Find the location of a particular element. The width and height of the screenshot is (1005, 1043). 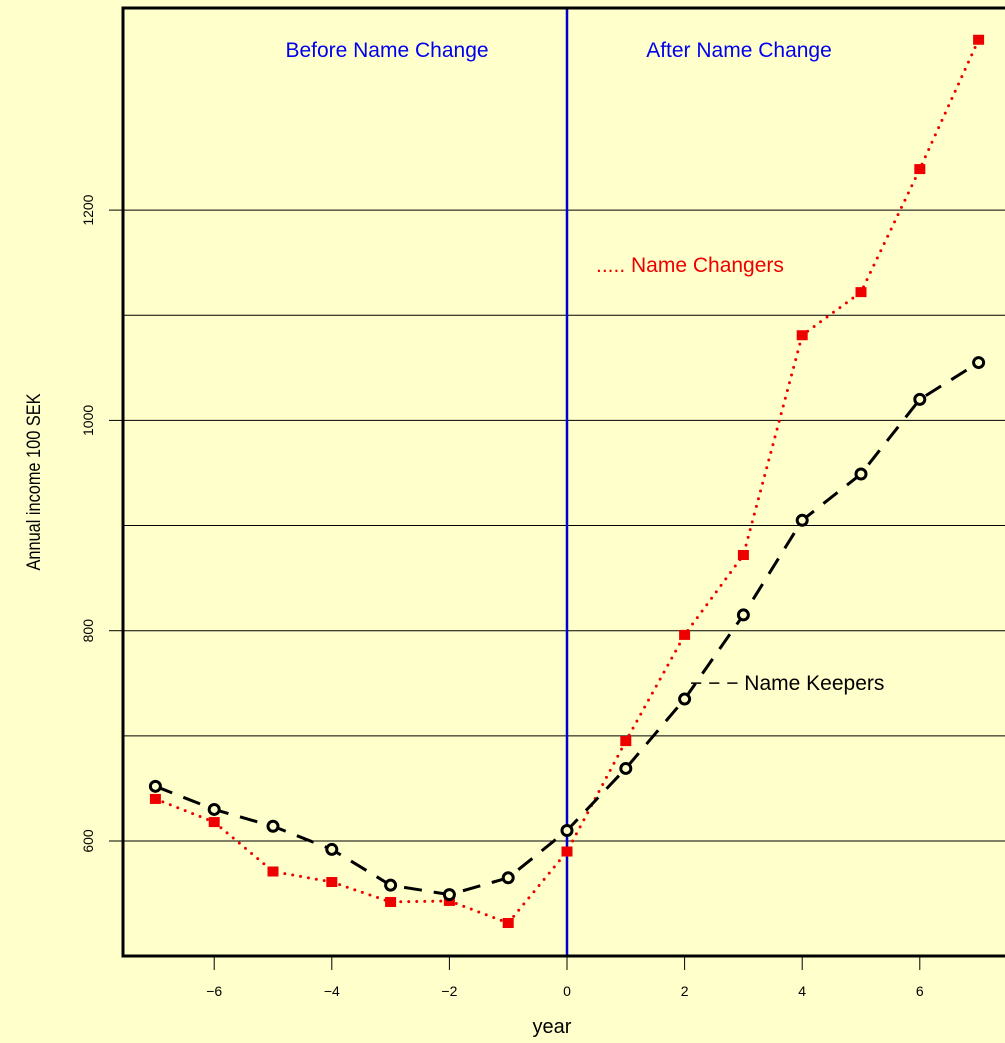

y-tick-label: 600 is located at coordinates (88, 841).